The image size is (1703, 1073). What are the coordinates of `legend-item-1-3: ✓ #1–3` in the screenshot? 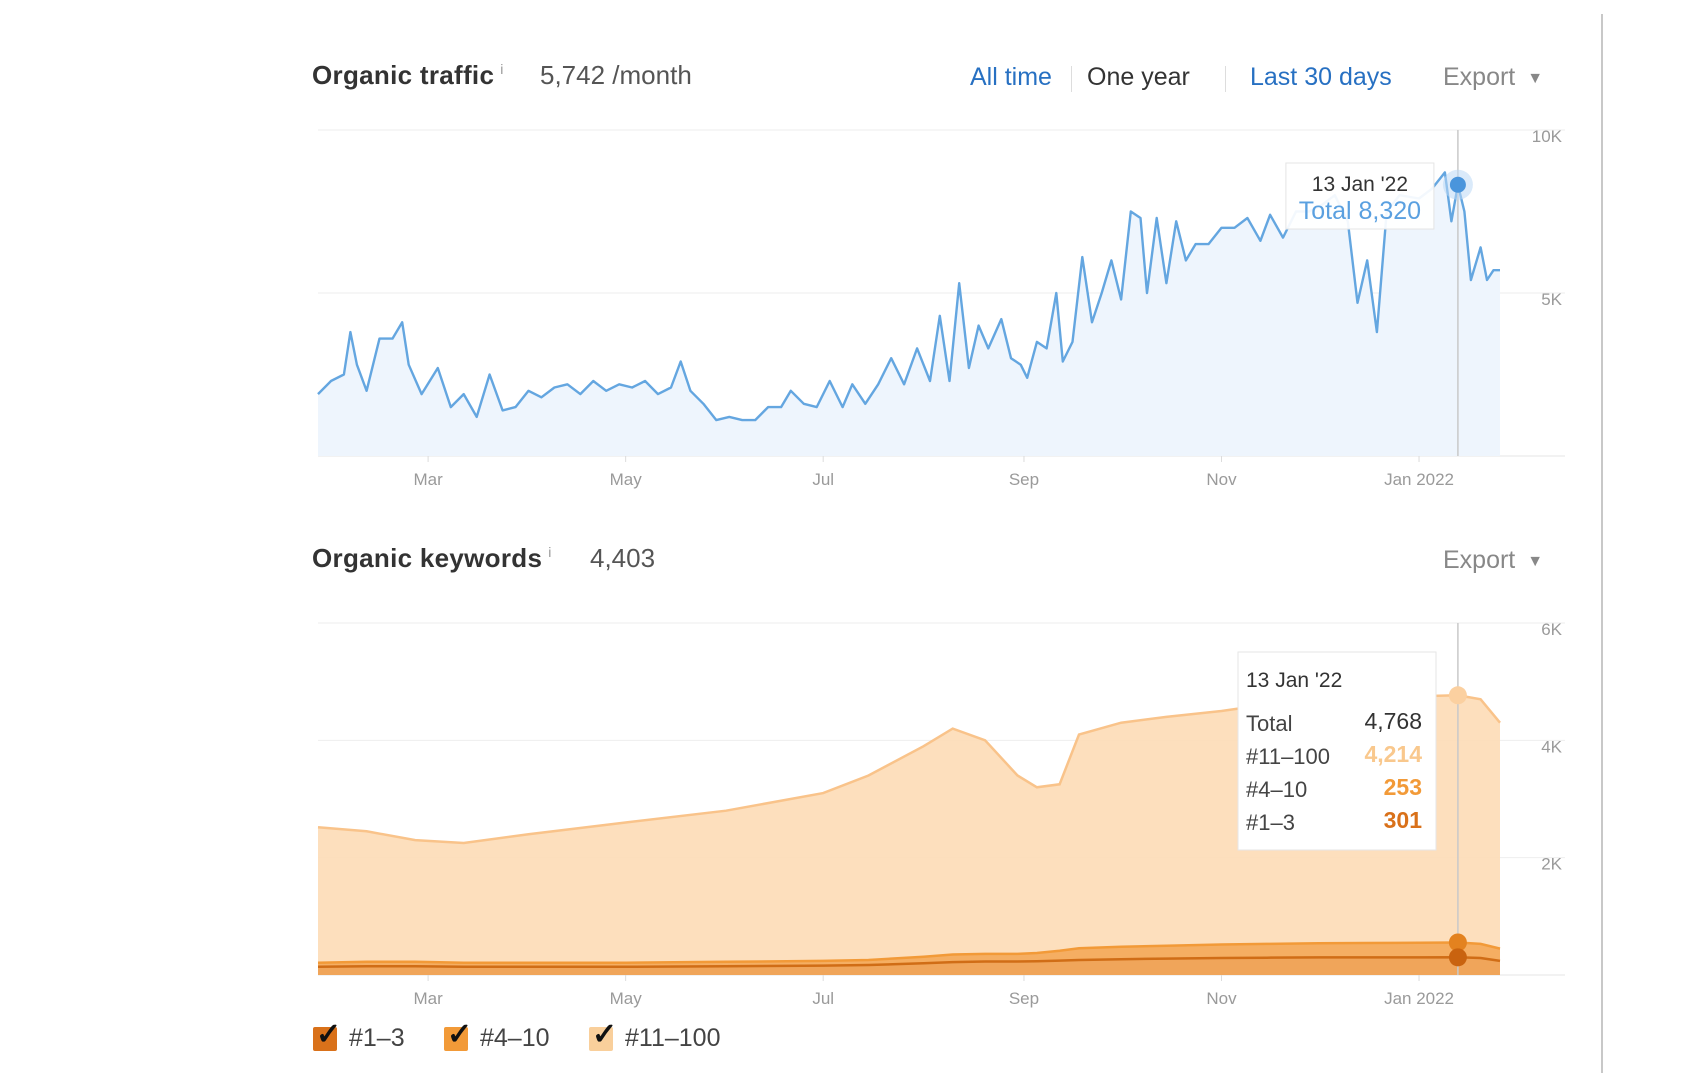 It's located at (359, 1036).